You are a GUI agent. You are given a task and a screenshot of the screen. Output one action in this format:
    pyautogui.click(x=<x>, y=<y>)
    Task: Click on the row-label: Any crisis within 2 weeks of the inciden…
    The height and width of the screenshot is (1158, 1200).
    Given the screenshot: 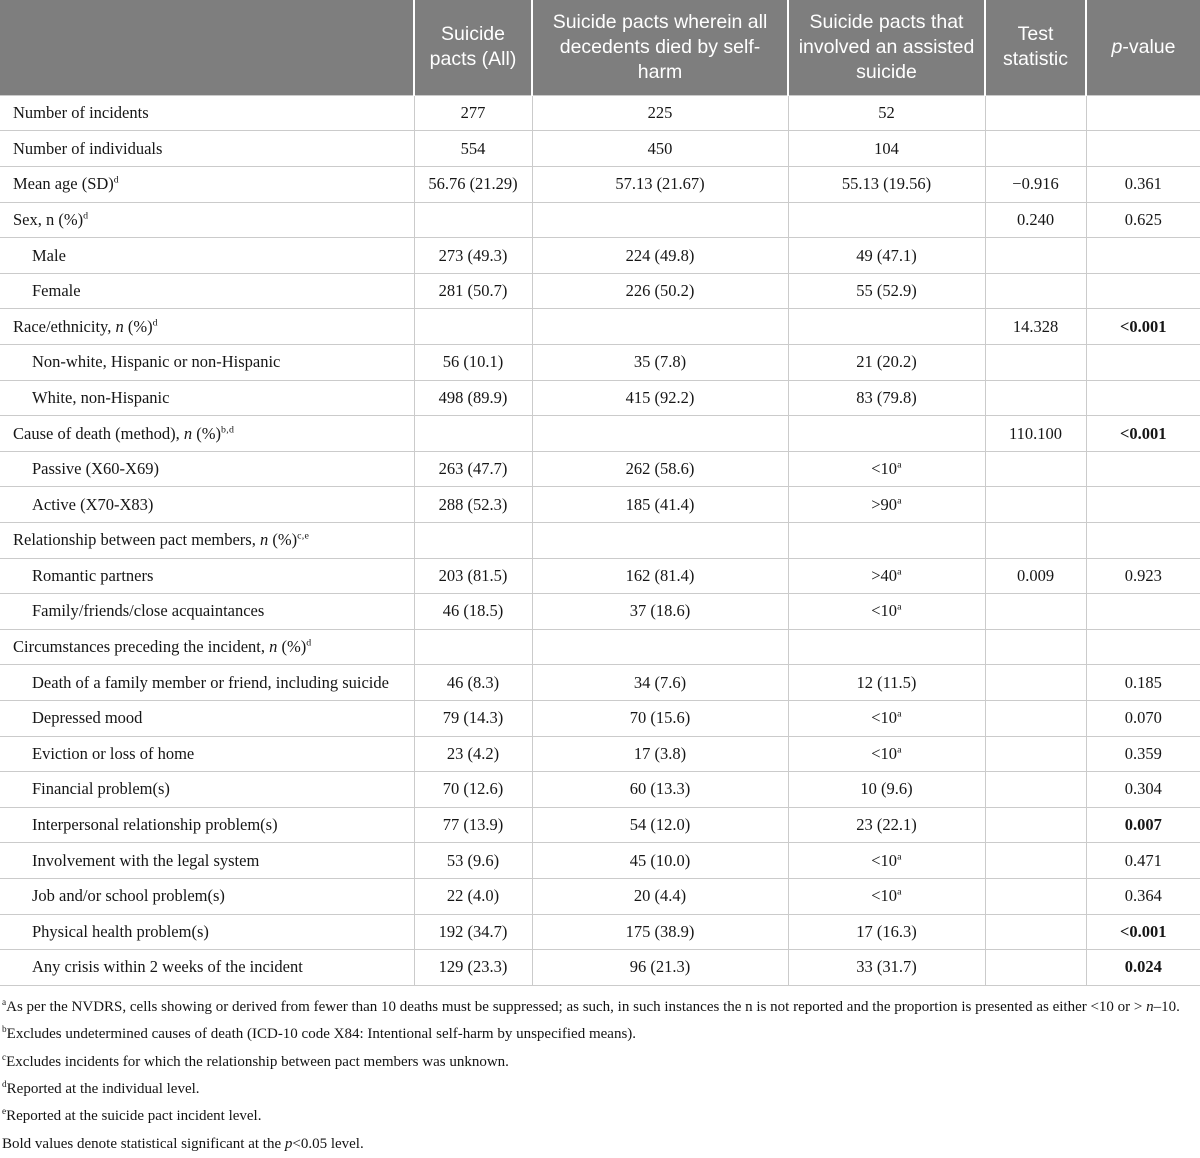 What is the action you would take?
    pyautogui.click(x=207, y=967)
    